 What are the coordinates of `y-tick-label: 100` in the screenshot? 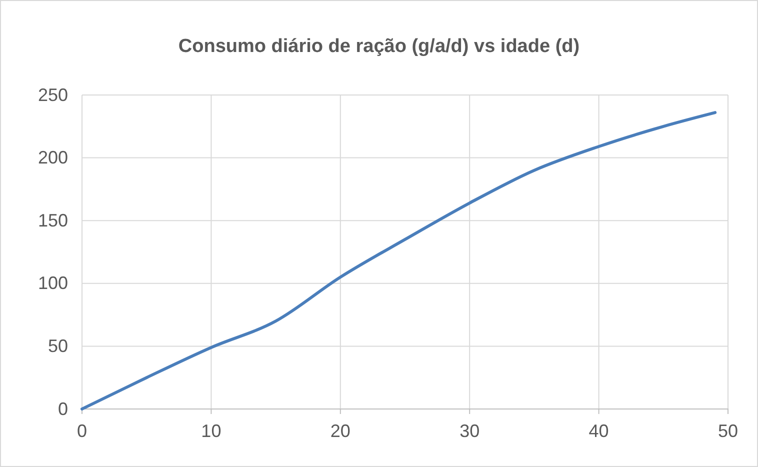 It's located at (53, 283).